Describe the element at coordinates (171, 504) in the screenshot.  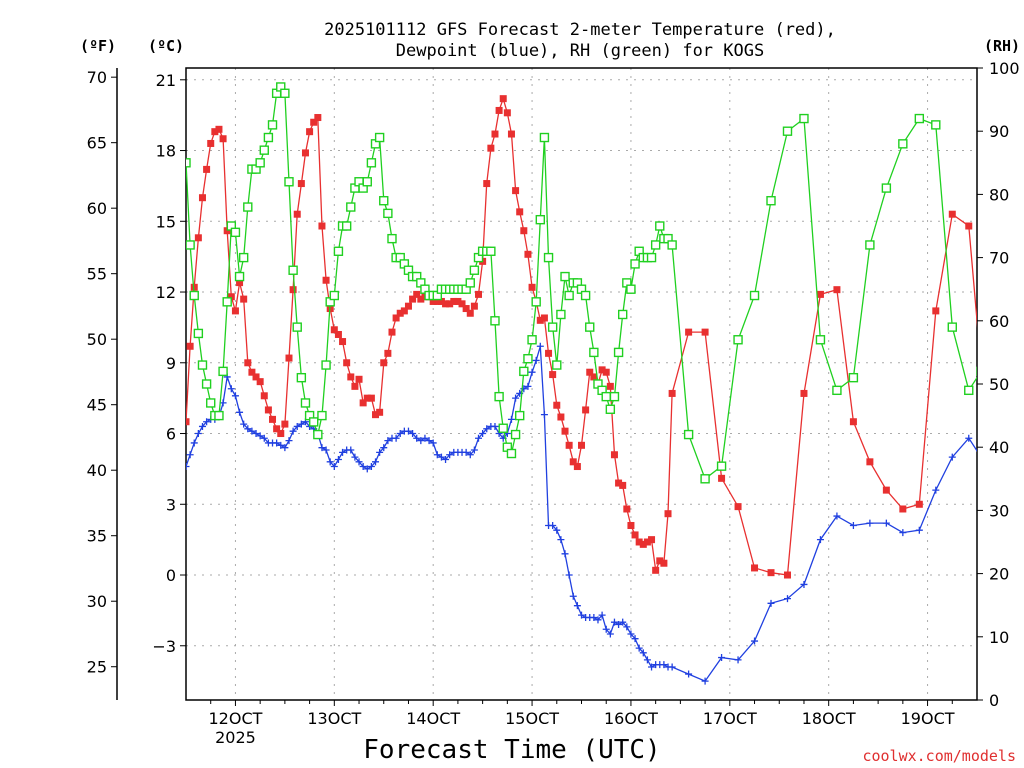
I see `celsius-tick-label: 3` at that location.